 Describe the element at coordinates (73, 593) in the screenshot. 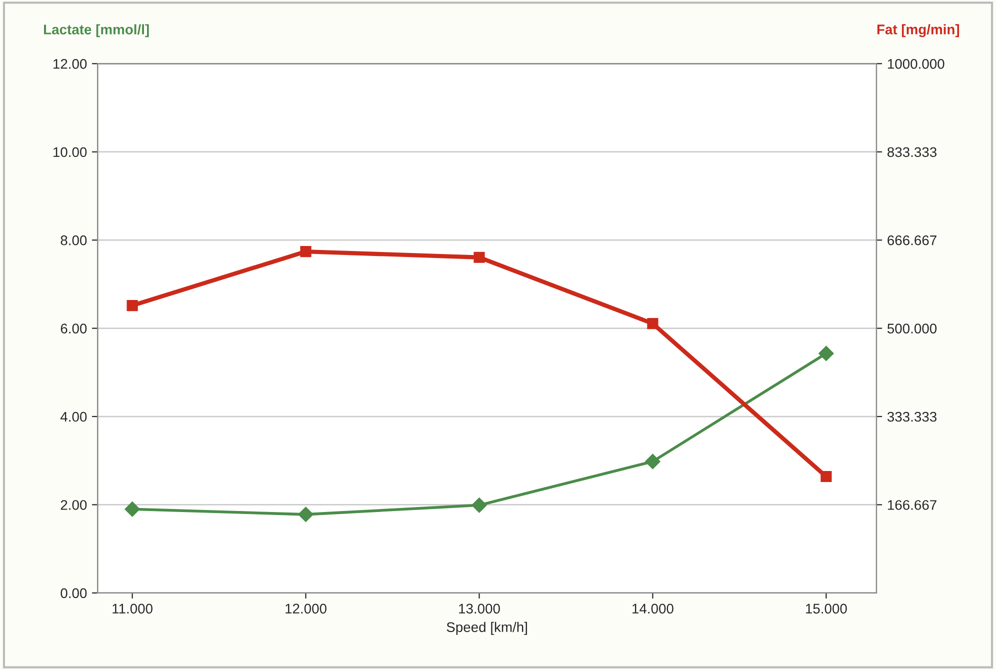

I see `y-tick-label: 0.00` at that location.